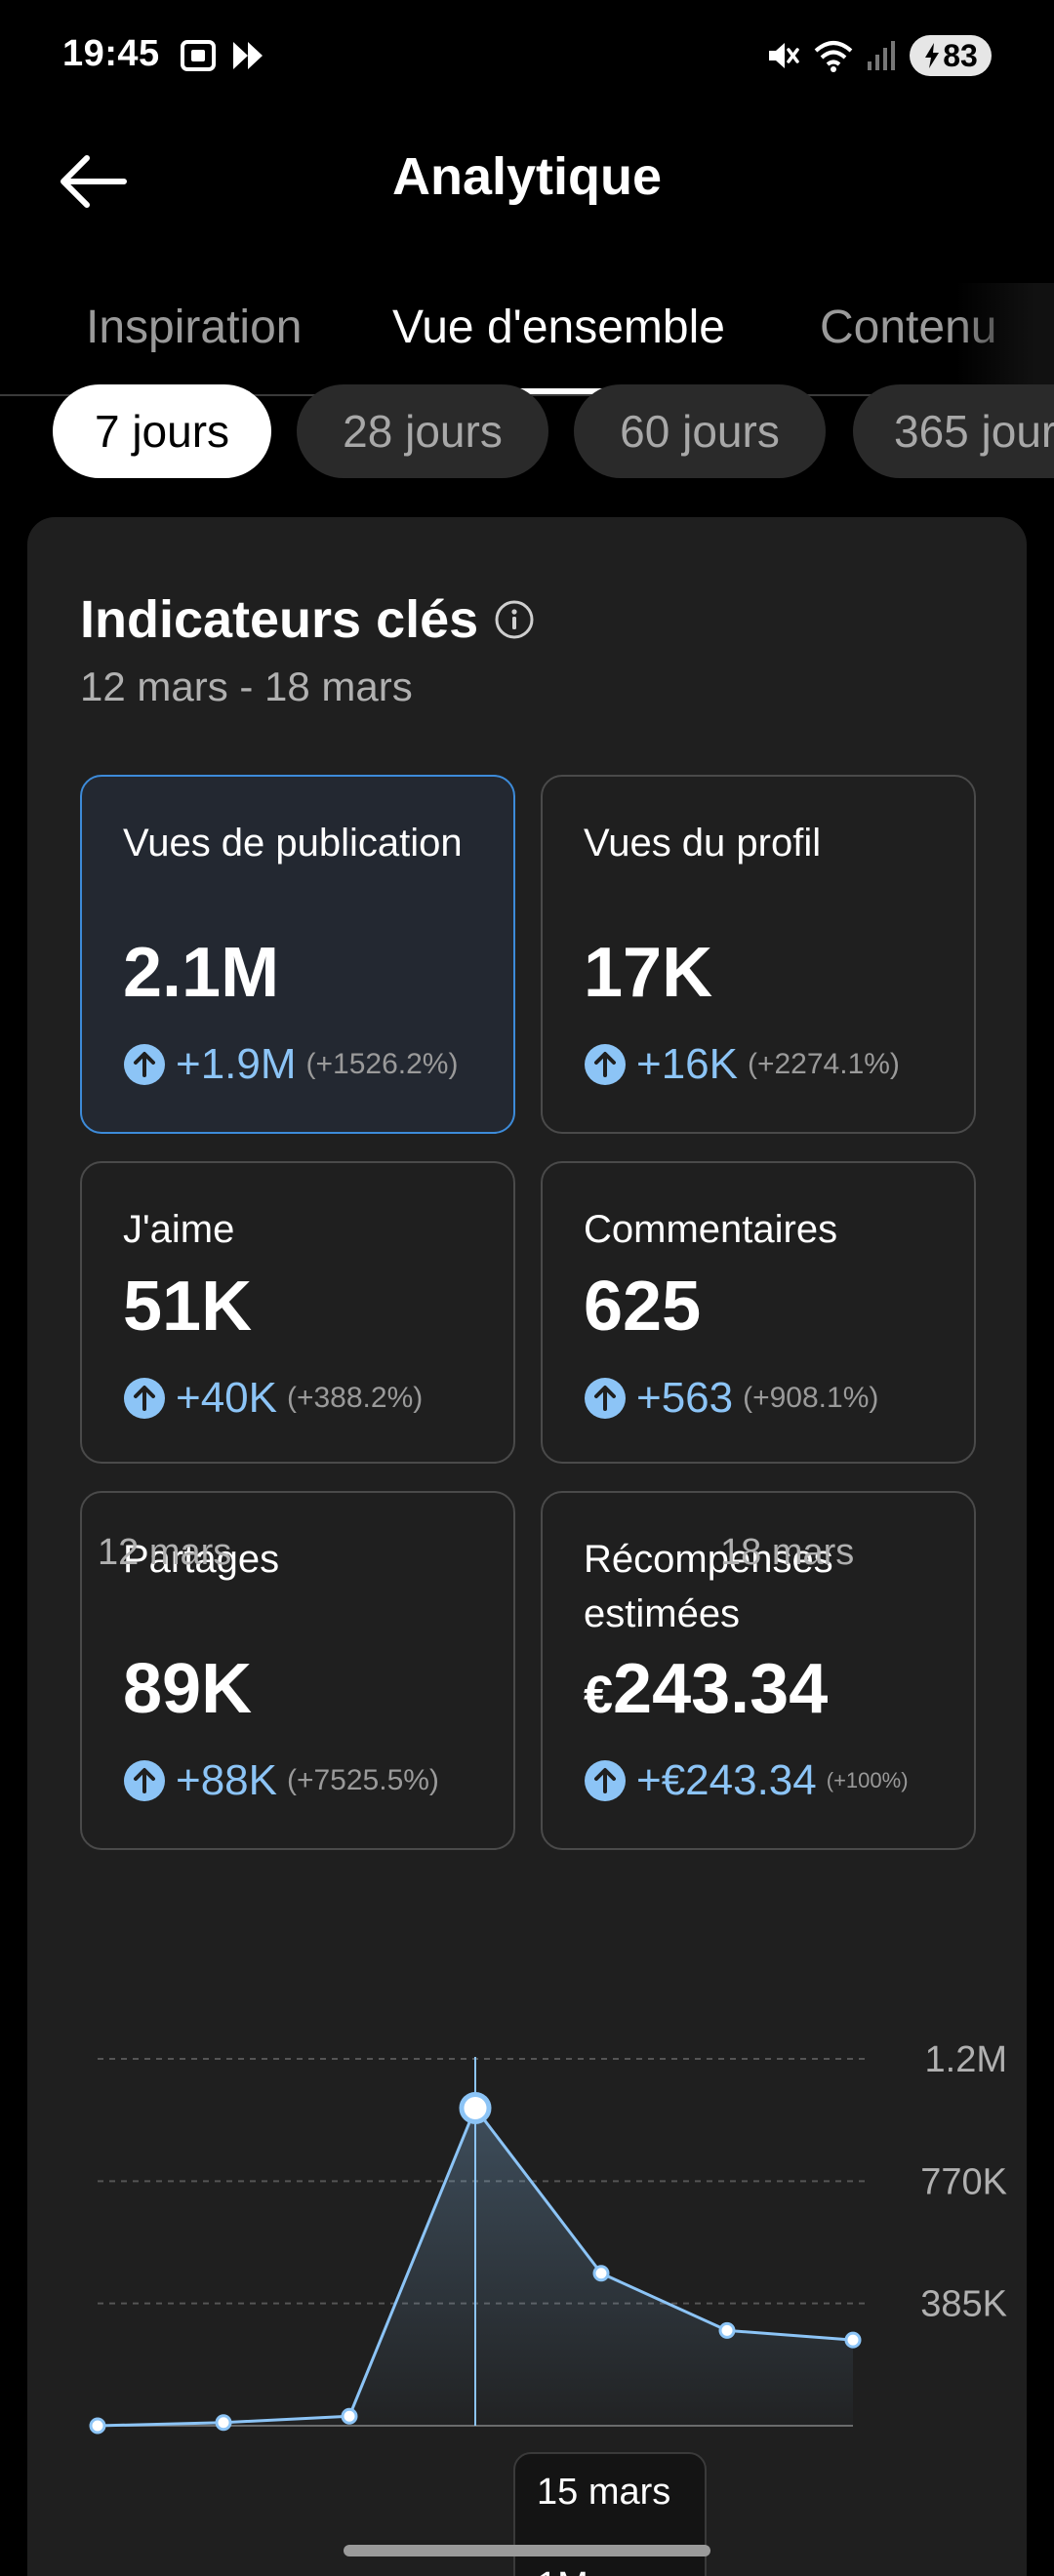 This screenshot has height=2576, width=1054. Describe the element at coordinates (599, 1695) in the screenshot. I see `currency-symbol: €` at that location.